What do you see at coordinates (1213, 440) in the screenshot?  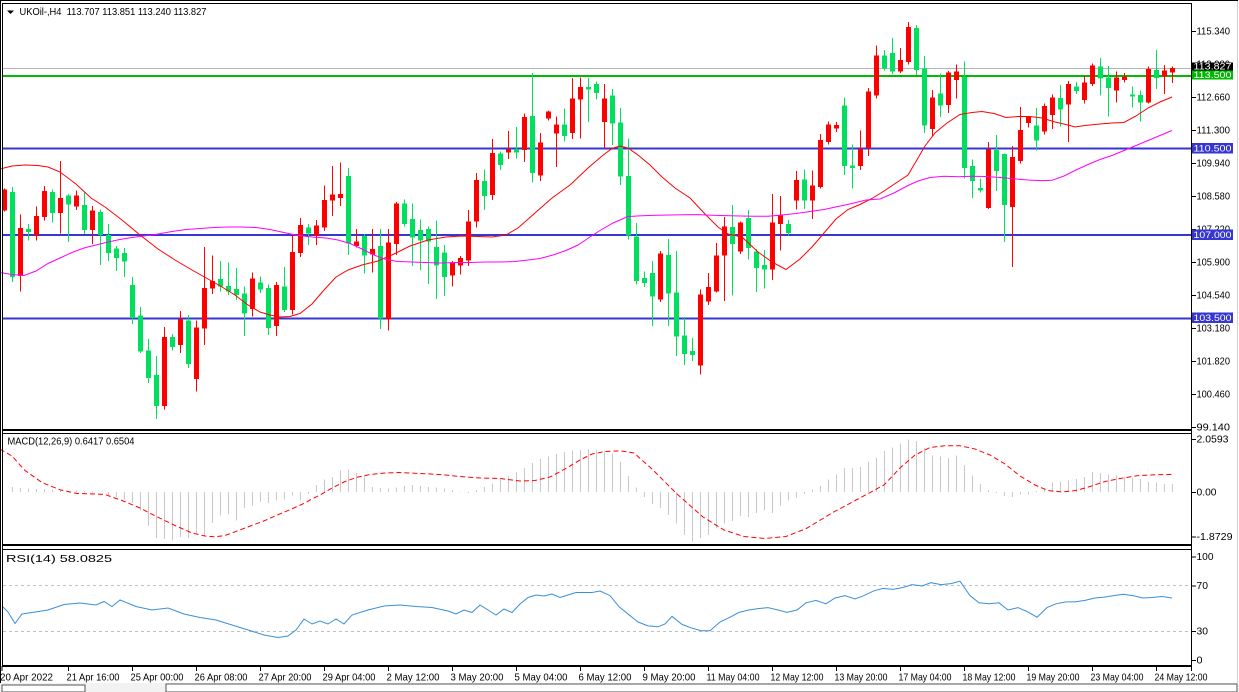 I see `svg-text: 2.0593` at bounding box center [1213, 440].